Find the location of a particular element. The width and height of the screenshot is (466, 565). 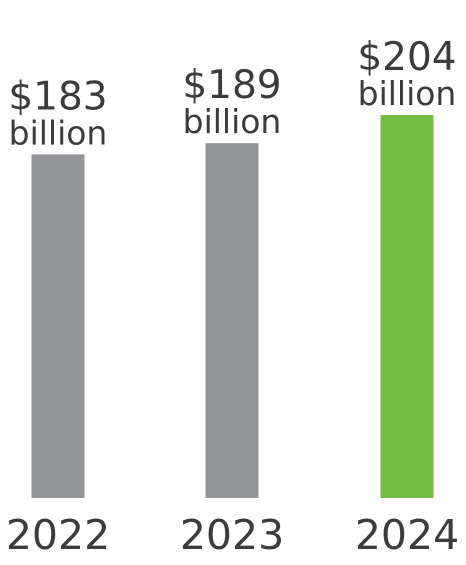

x-tick-label-2022: 2022 is located at coordinates (58, 535).